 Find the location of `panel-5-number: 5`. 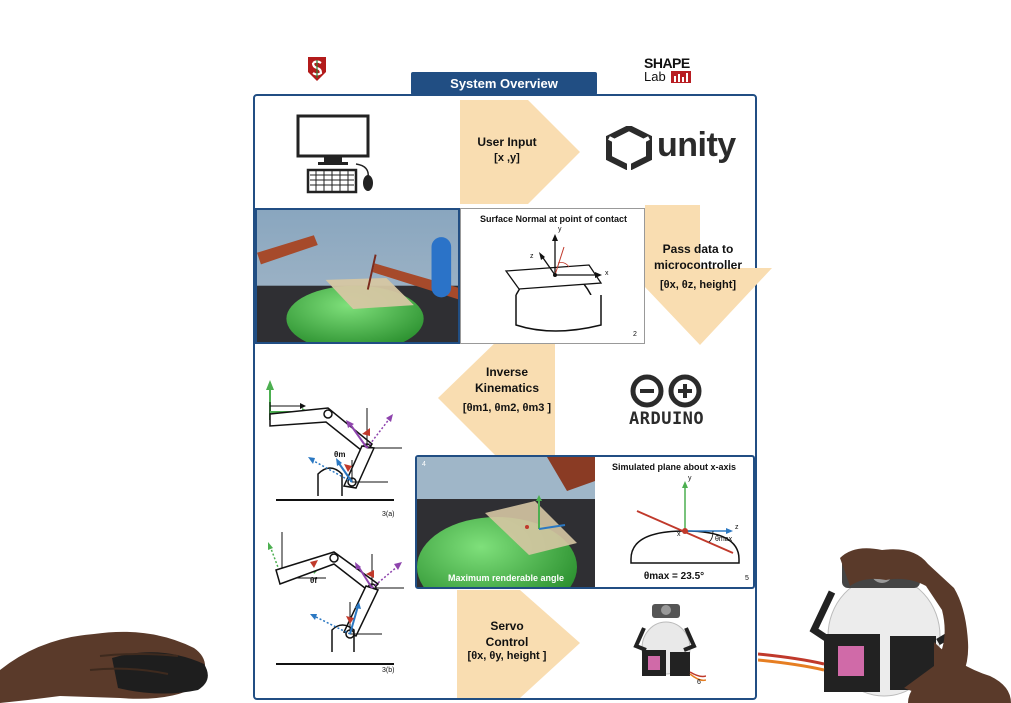

panel-5-number: 5 is located at coordinates (747, 578).